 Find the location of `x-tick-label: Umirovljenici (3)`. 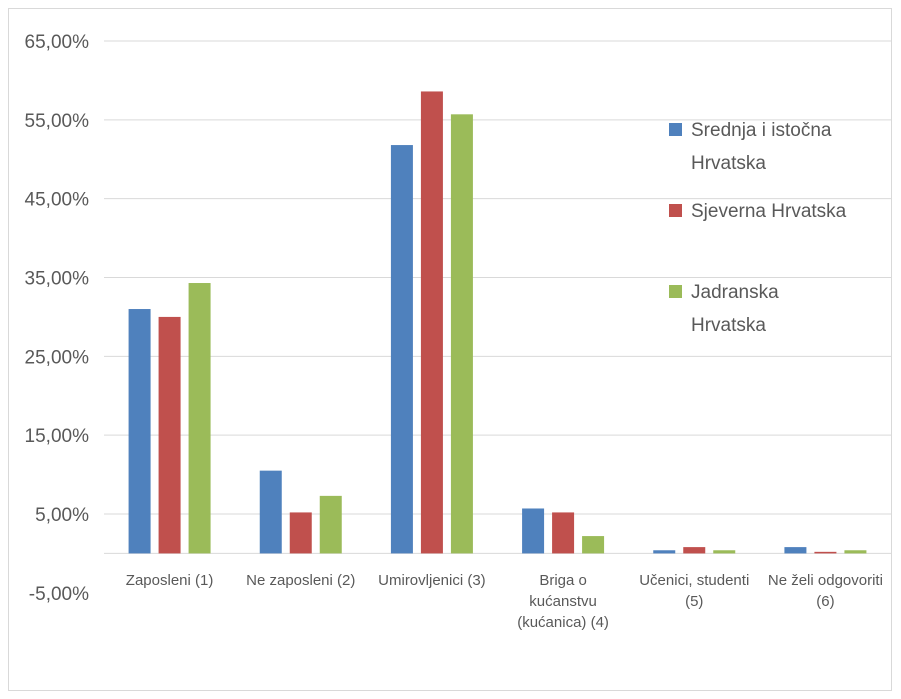

x-tick-label: Umirovljenici (3) is located at coordinates (432, 580).